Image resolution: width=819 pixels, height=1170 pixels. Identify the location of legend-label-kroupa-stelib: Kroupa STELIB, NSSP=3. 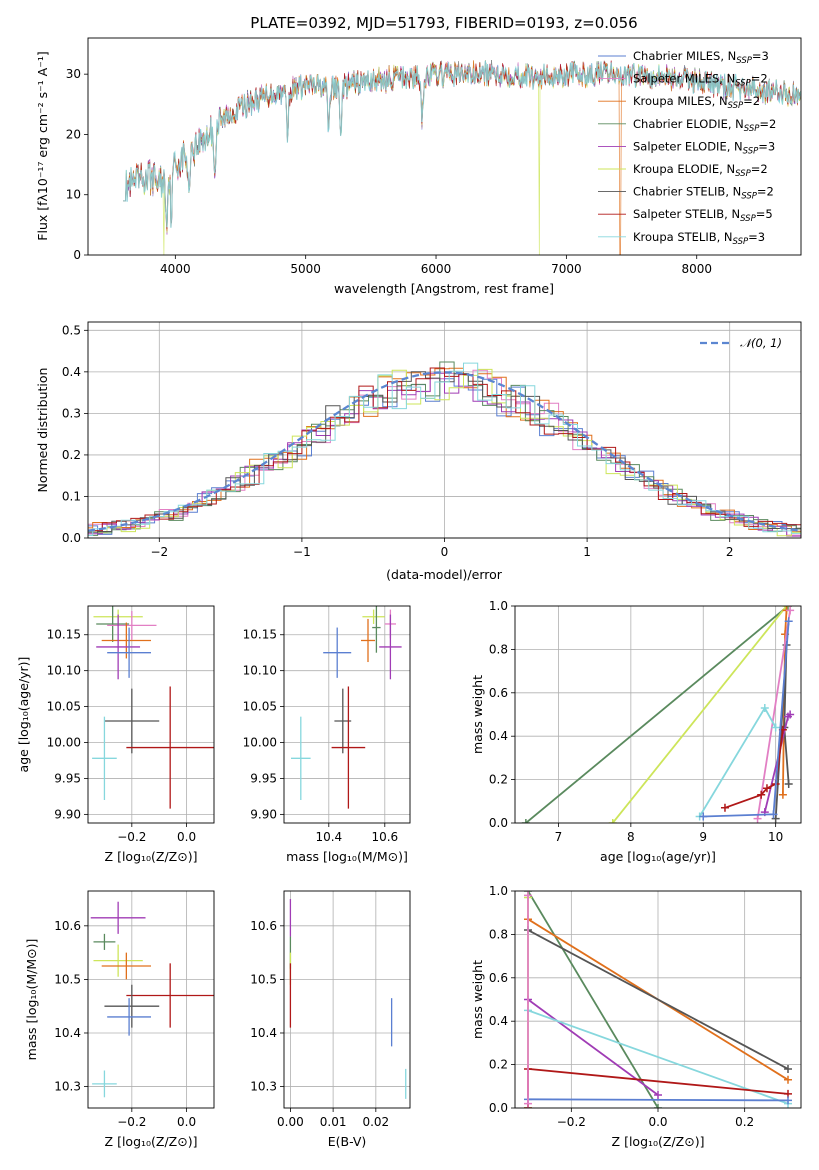
(699, 238).